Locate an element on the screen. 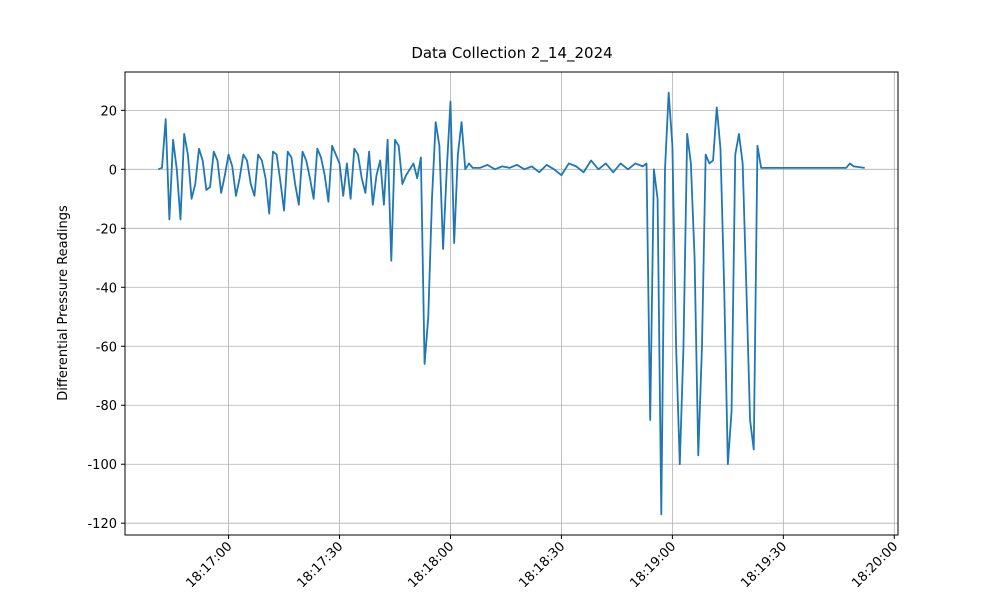 This screenshot has height=604, width=1000. y-tick-label: 20 is located at coordinates (108, 111).